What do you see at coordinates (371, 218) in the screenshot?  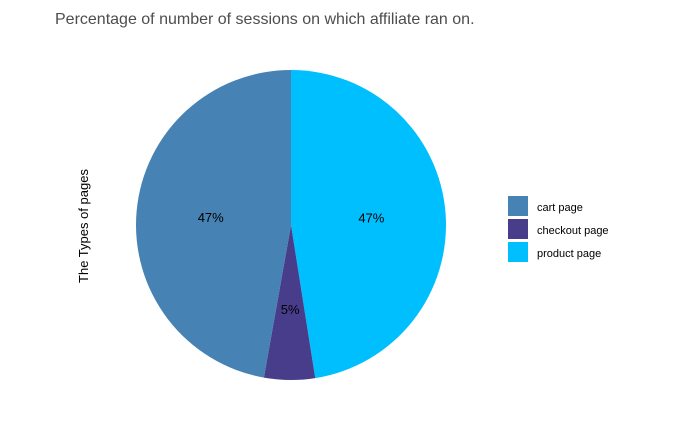 I see `pie-label-product-page: 47%` at bounding box center [371, 218].